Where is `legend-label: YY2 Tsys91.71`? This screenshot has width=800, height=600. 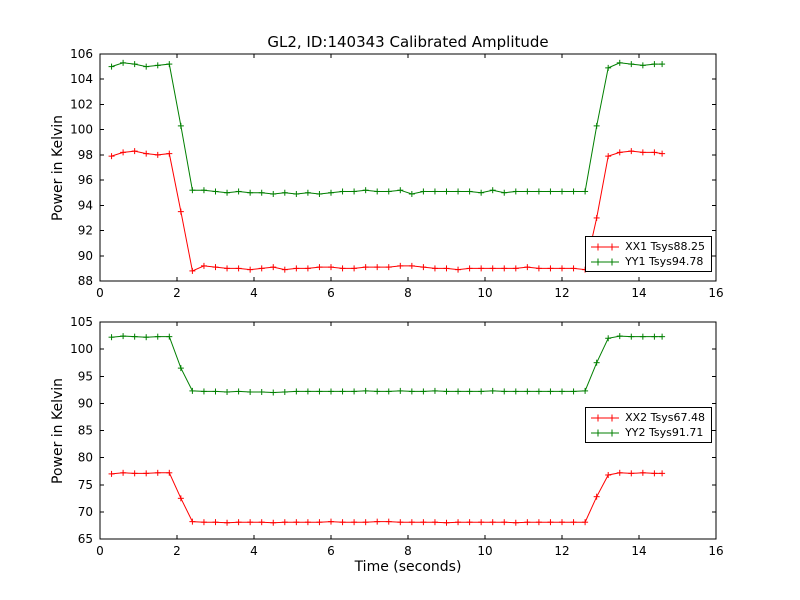
legend-label: YY2 Tsys91.71 is located at coordinates (664, 432).